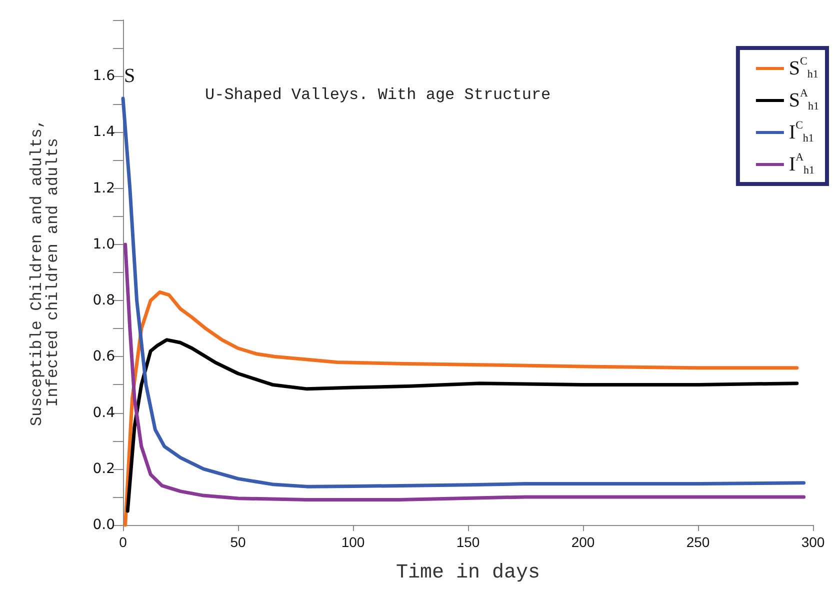 The height and width of the screenshot is (605, 837). What do you see at coordinates (103, 188) in the screenshot?
I see `y-tick-label: 1.2` at bounding box center [103, 188].